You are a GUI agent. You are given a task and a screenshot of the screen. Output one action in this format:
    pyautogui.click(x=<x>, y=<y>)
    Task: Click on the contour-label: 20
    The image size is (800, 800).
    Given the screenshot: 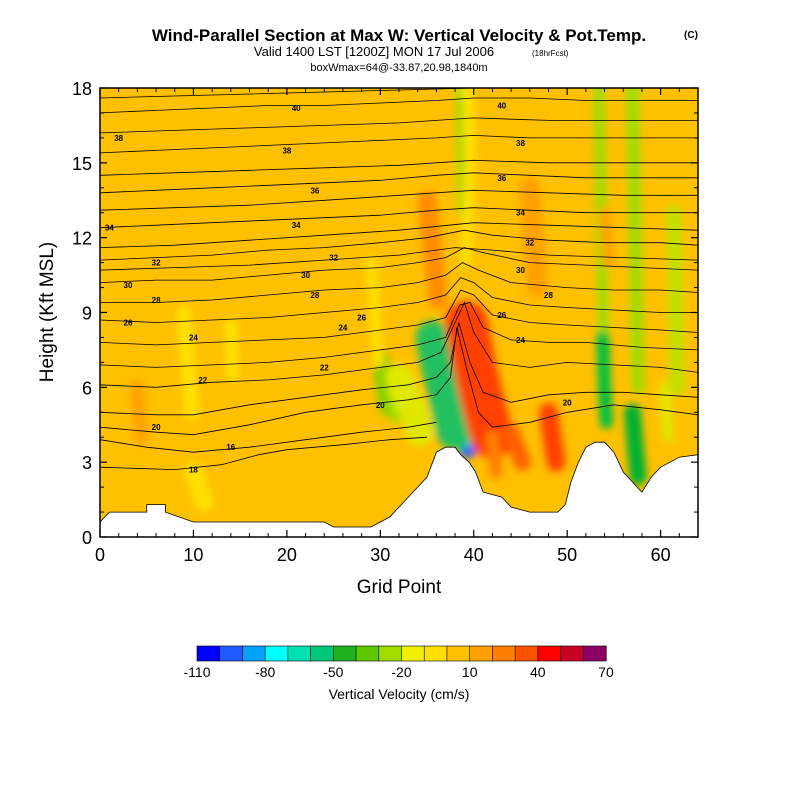 What is the action you would take?
    pyautogui.click(x=156, y=427)
    